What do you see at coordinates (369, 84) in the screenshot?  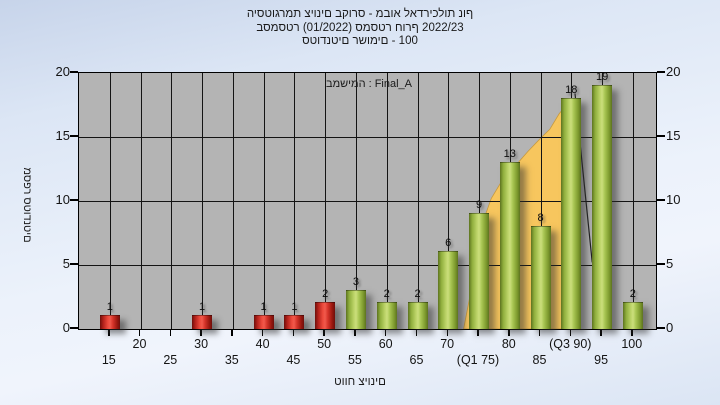 I see `legend-label: במשימה : Final_A` at bounding box center [369, 84].